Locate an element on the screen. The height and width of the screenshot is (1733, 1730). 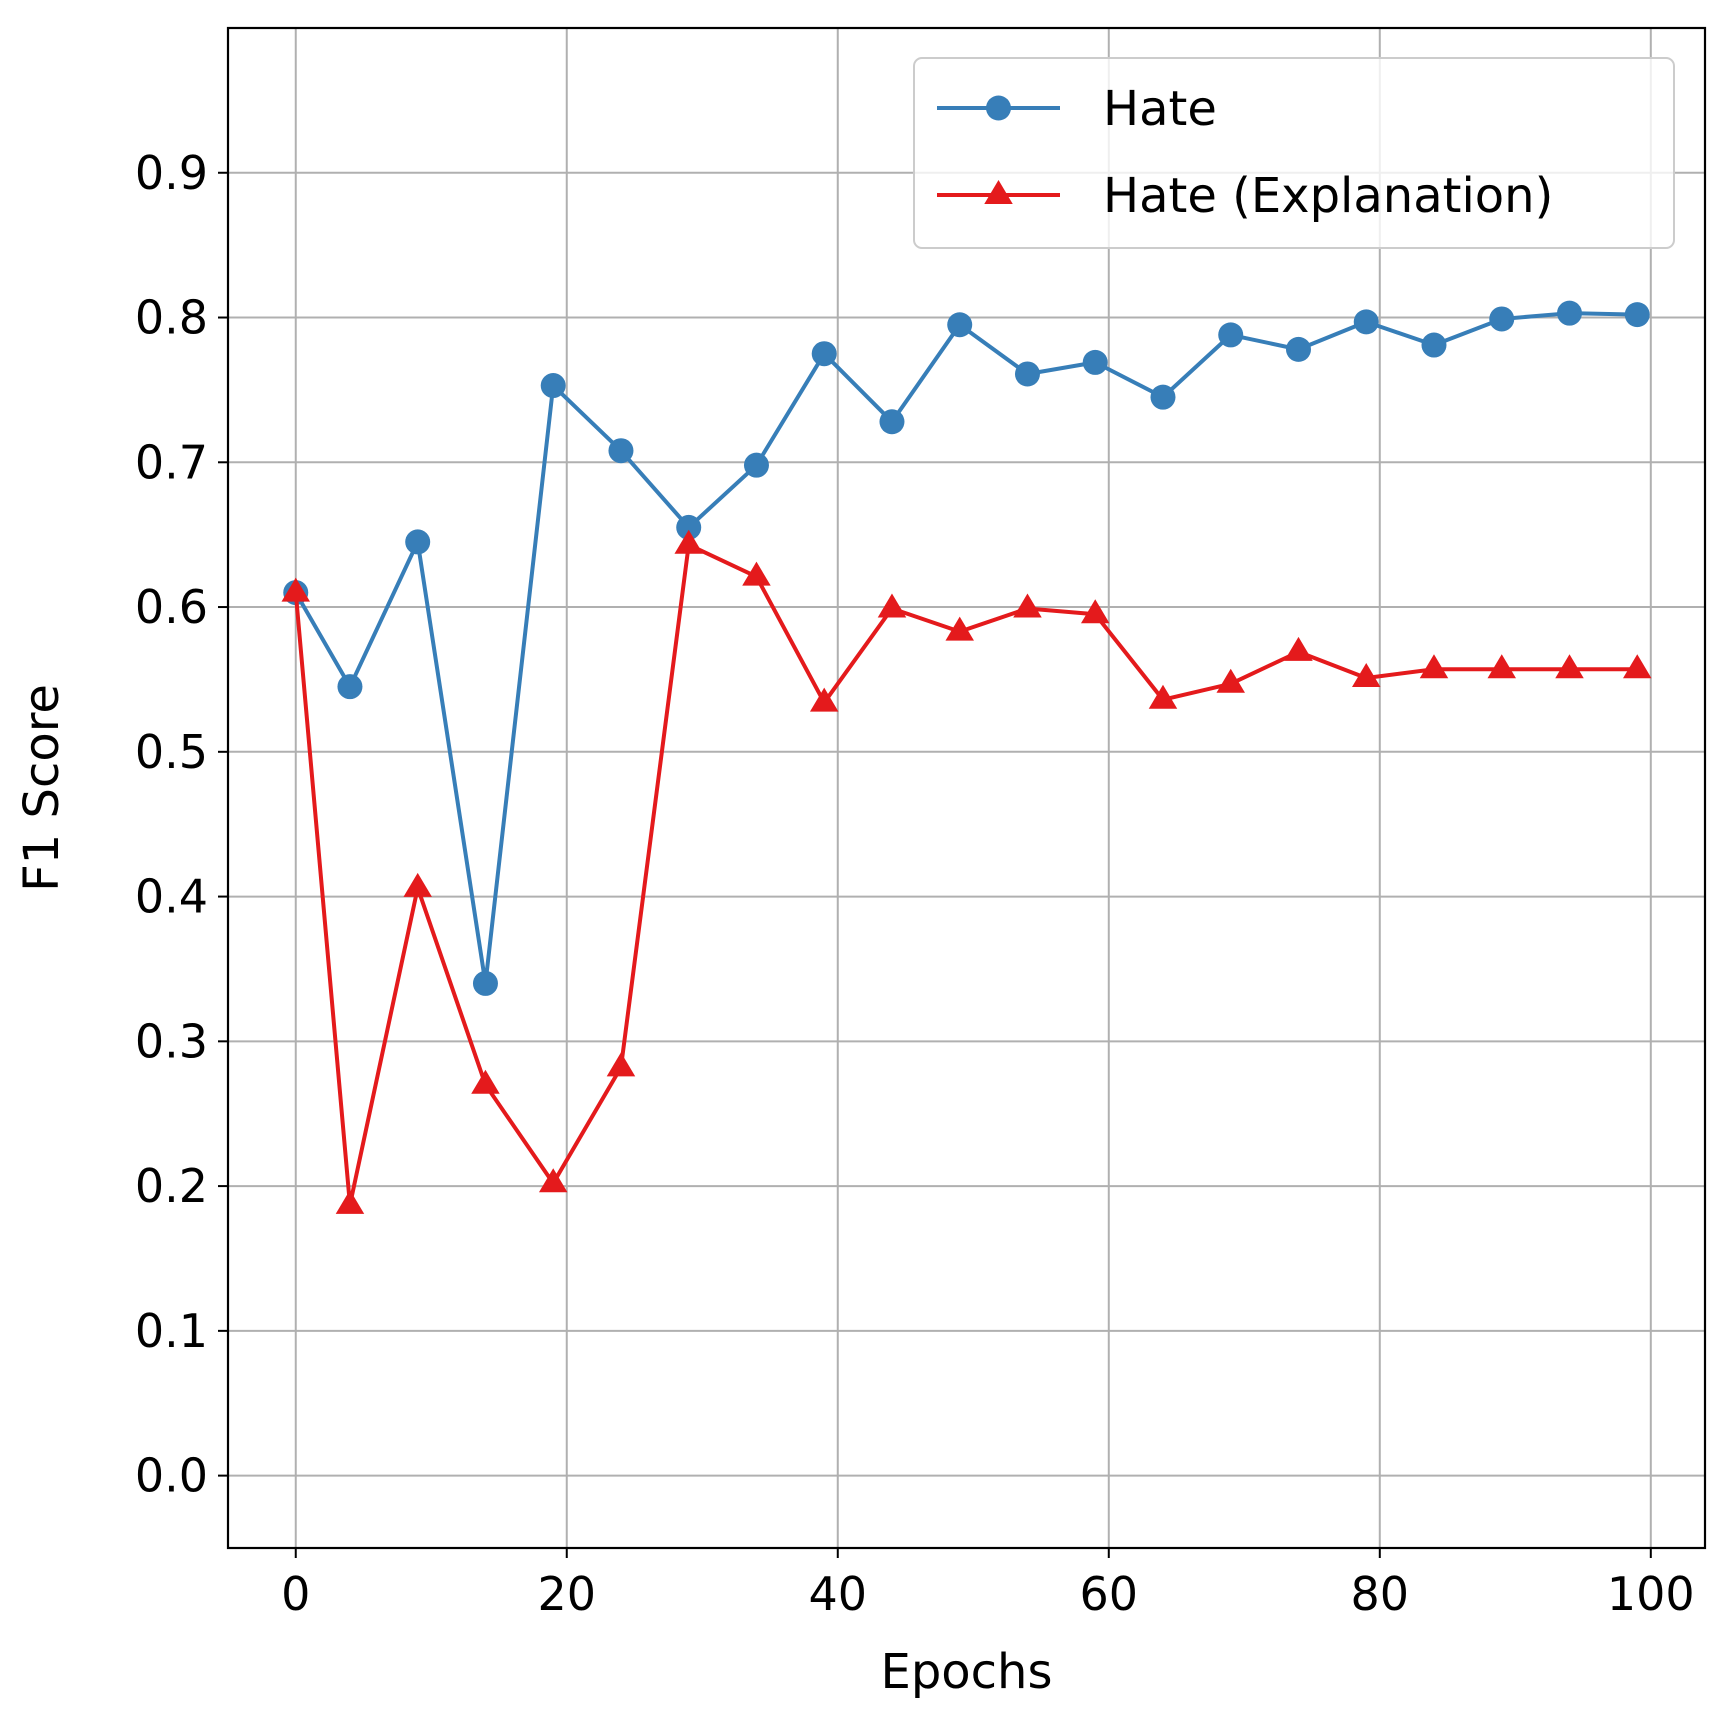
x-tick-label: 60 is located at coordinates (1109, 1594).